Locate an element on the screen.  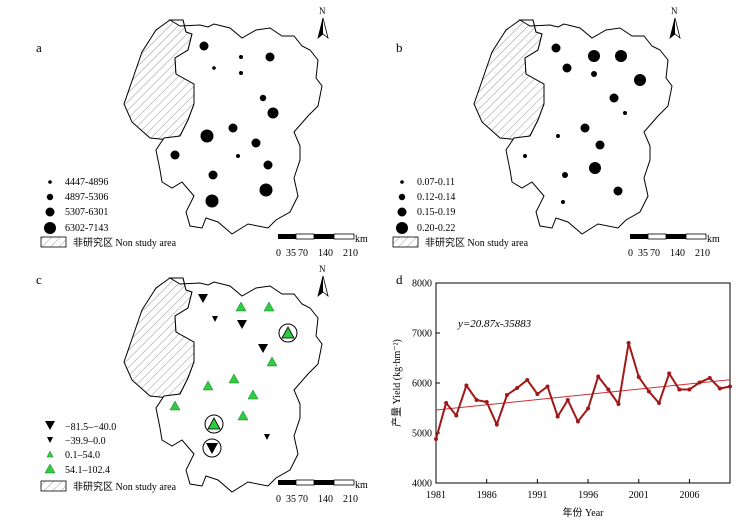
scale-unit-c: km is located at coordinates (361, 485).